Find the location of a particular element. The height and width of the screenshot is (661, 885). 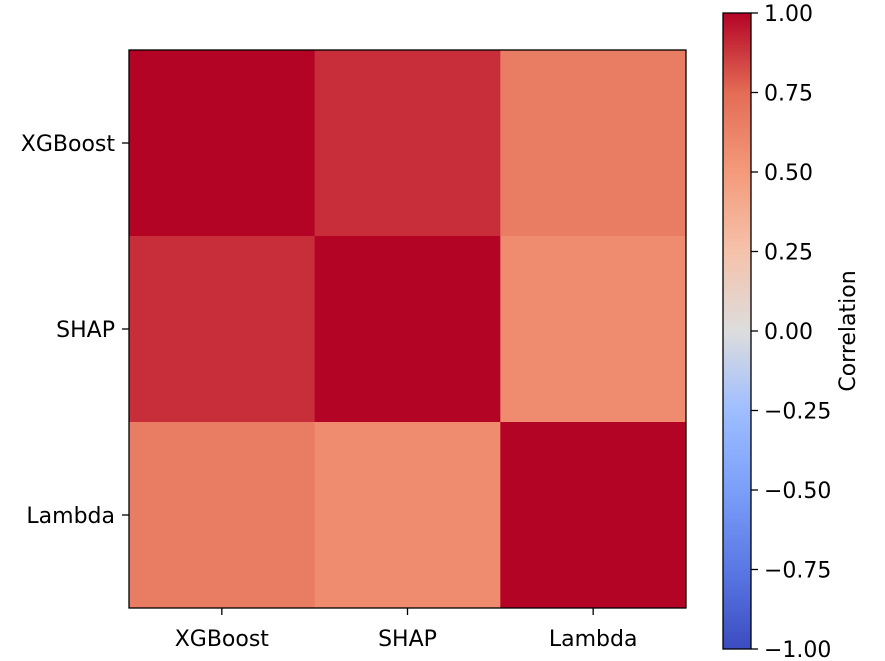

colorbar-tick-label: 0.25 is located at coordinates (788, 253).